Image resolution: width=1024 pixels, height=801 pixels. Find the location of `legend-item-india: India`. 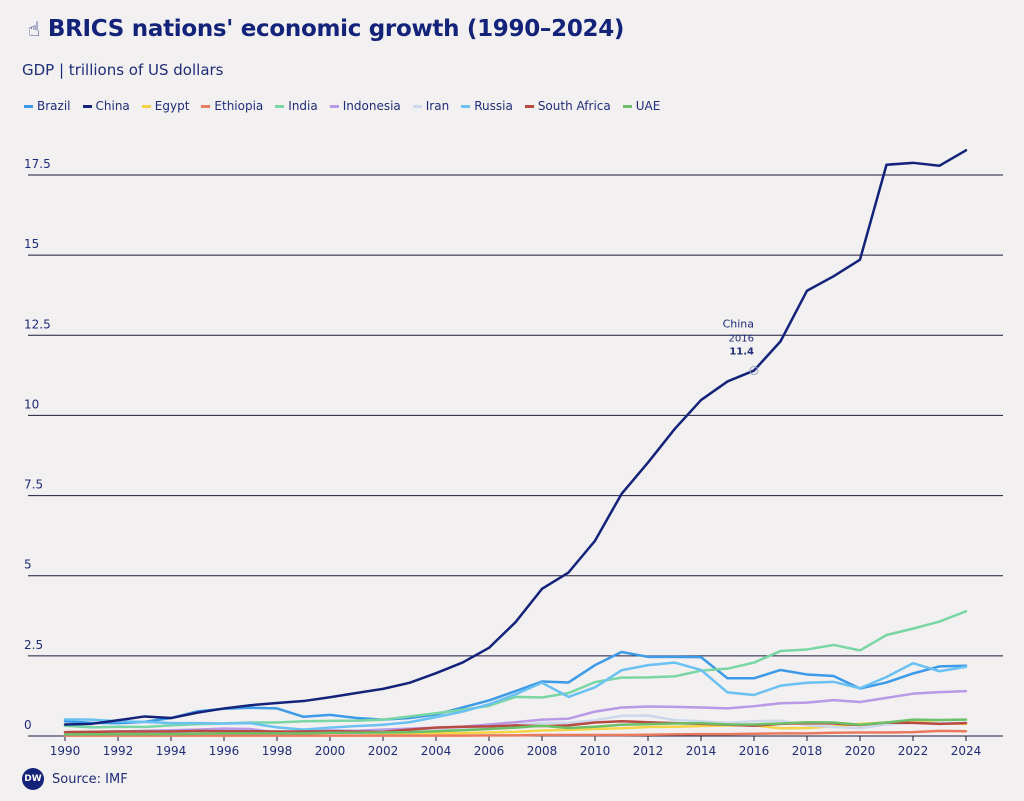

legend-item-india: India is located at coordinates (296, 106).